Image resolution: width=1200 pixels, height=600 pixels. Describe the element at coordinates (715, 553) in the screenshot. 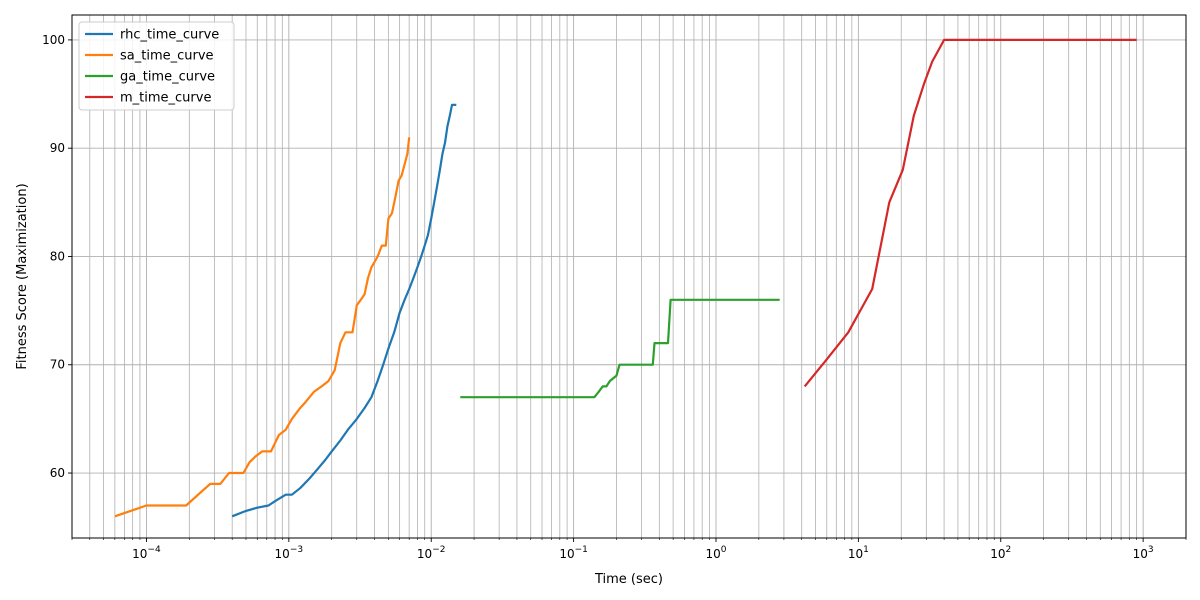

I see `x-tick-label: 10⁰` at that location.